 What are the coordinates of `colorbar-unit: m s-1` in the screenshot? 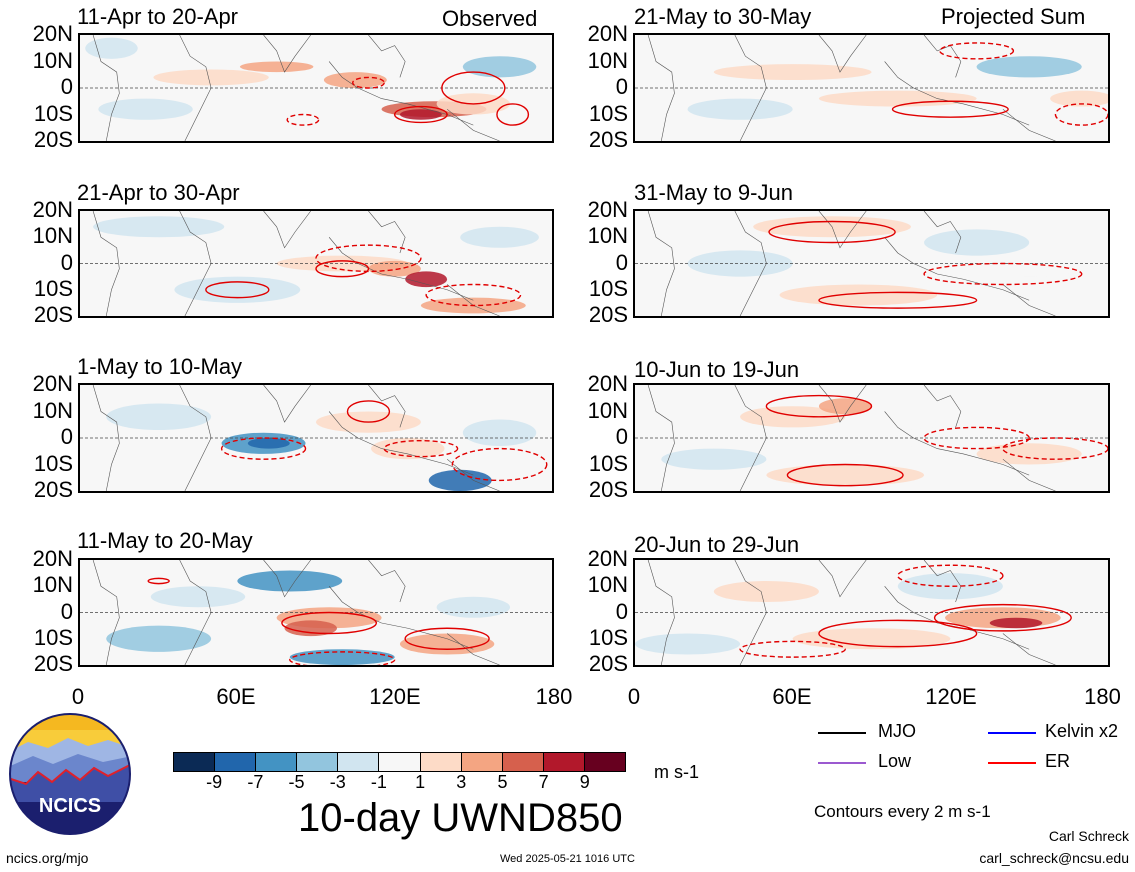 It's located at (676, 772).